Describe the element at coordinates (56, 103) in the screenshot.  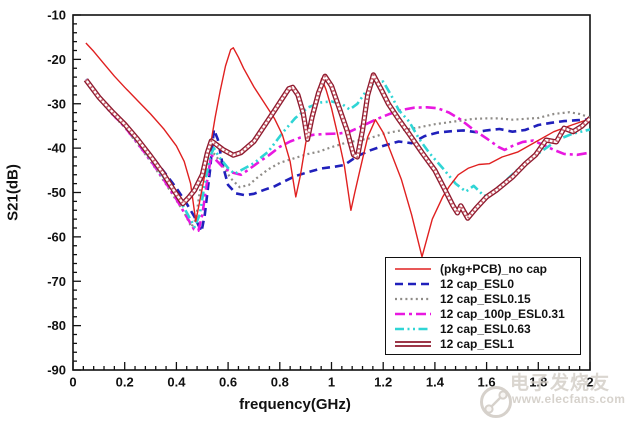
I see `y-tick-label: -30` at that location.